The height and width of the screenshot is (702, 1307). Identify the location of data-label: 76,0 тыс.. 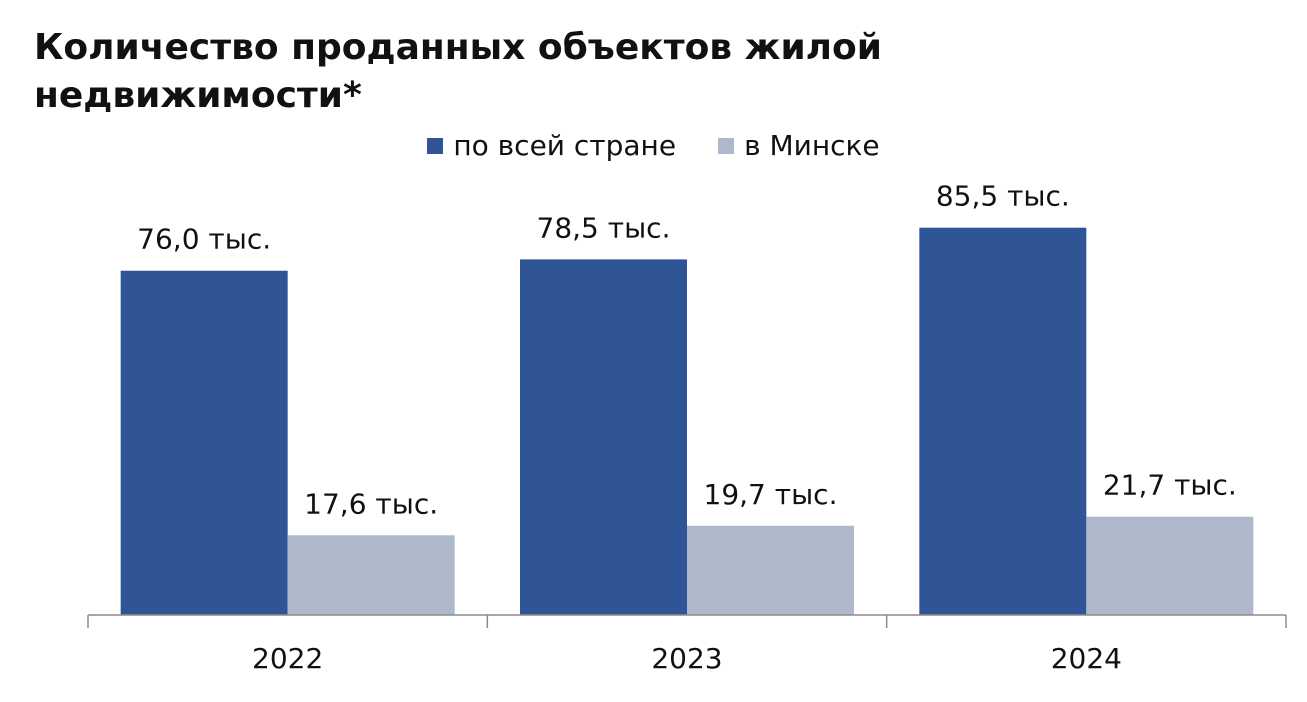
(204, 239).